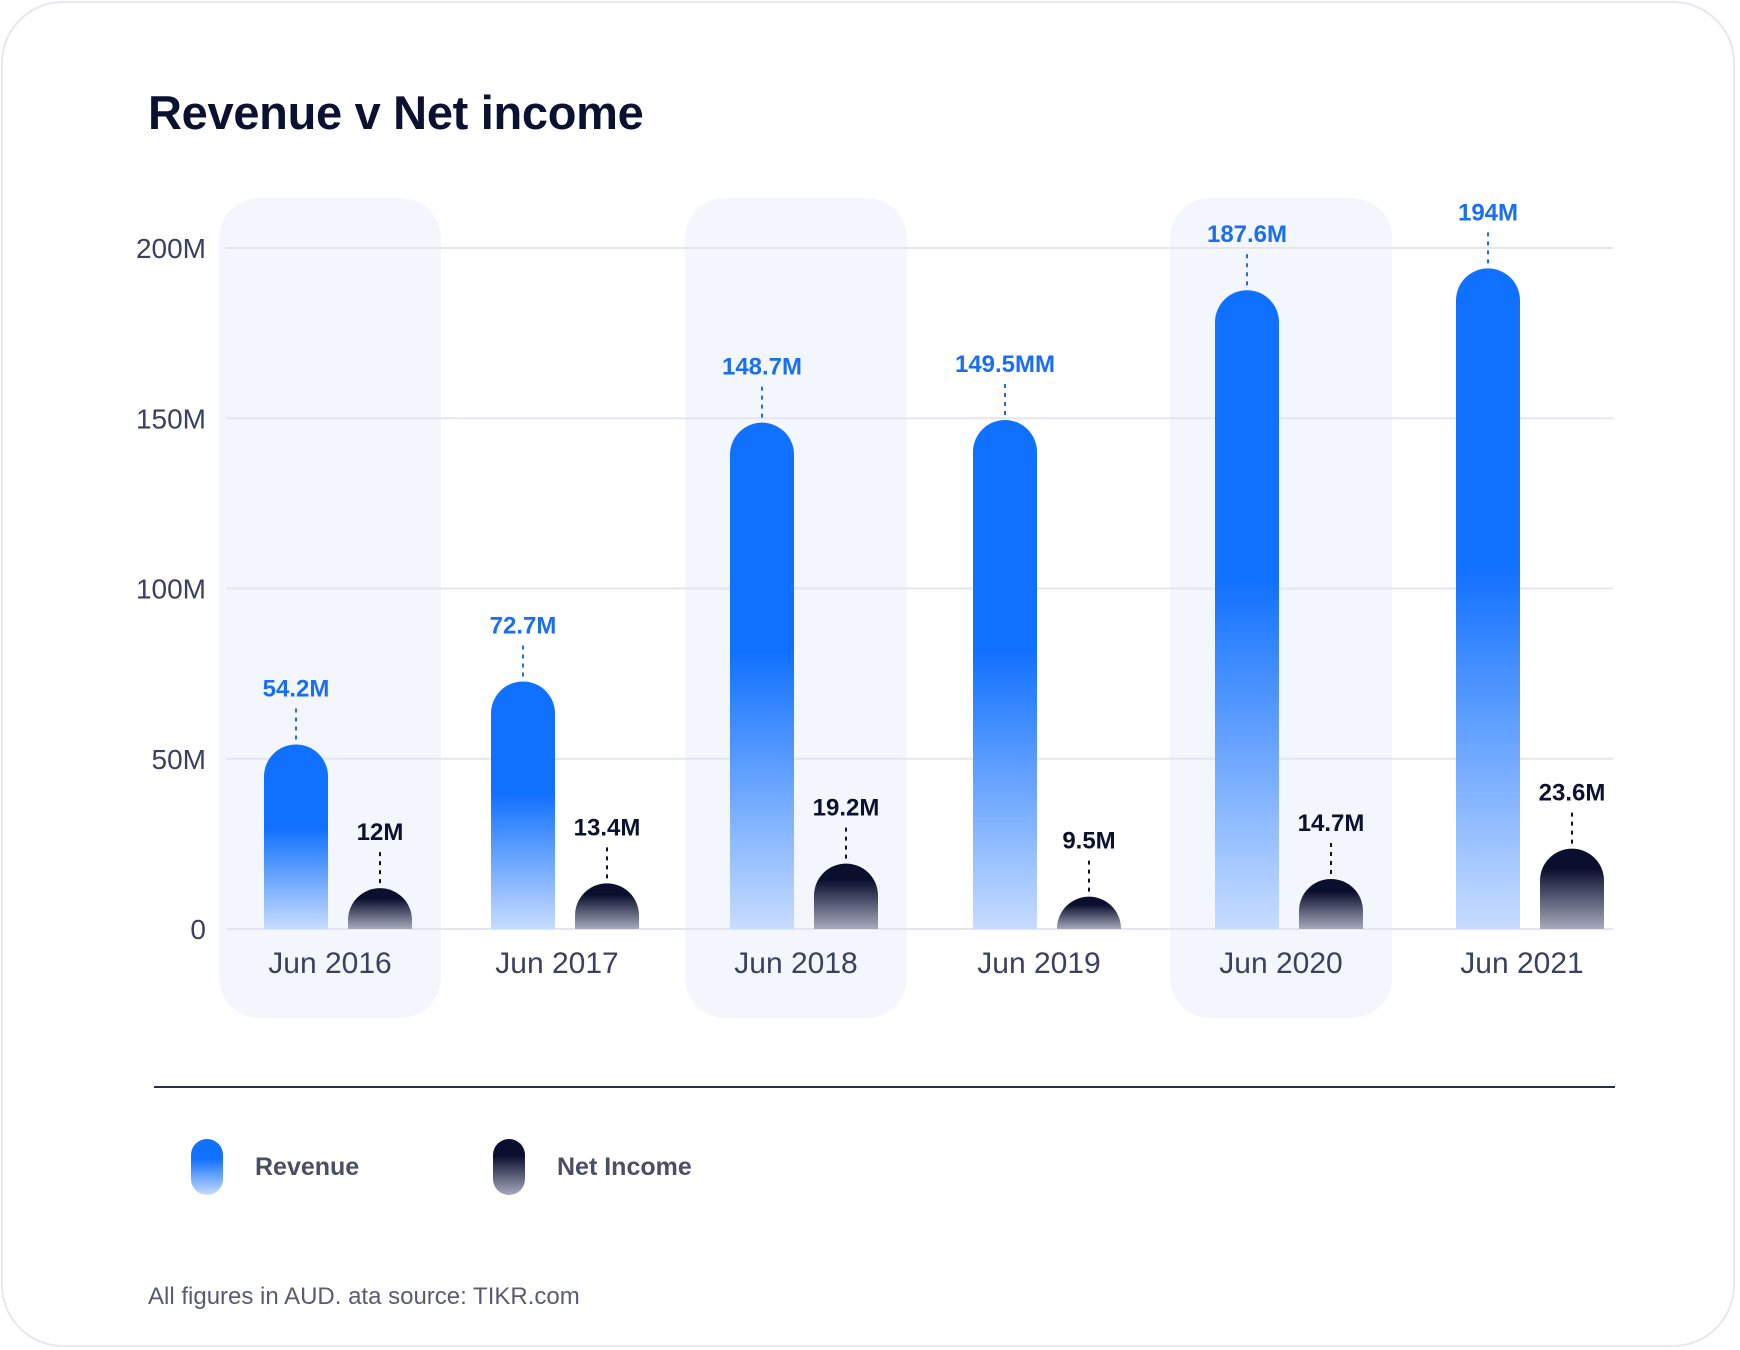 Image resolution: width=1740 pixels, height=1350 pixels. What do you see at coordinates (846, 808) in the screenshot?
I see `net-income-value-label: 19.2M` at bounding box center [846, 808].